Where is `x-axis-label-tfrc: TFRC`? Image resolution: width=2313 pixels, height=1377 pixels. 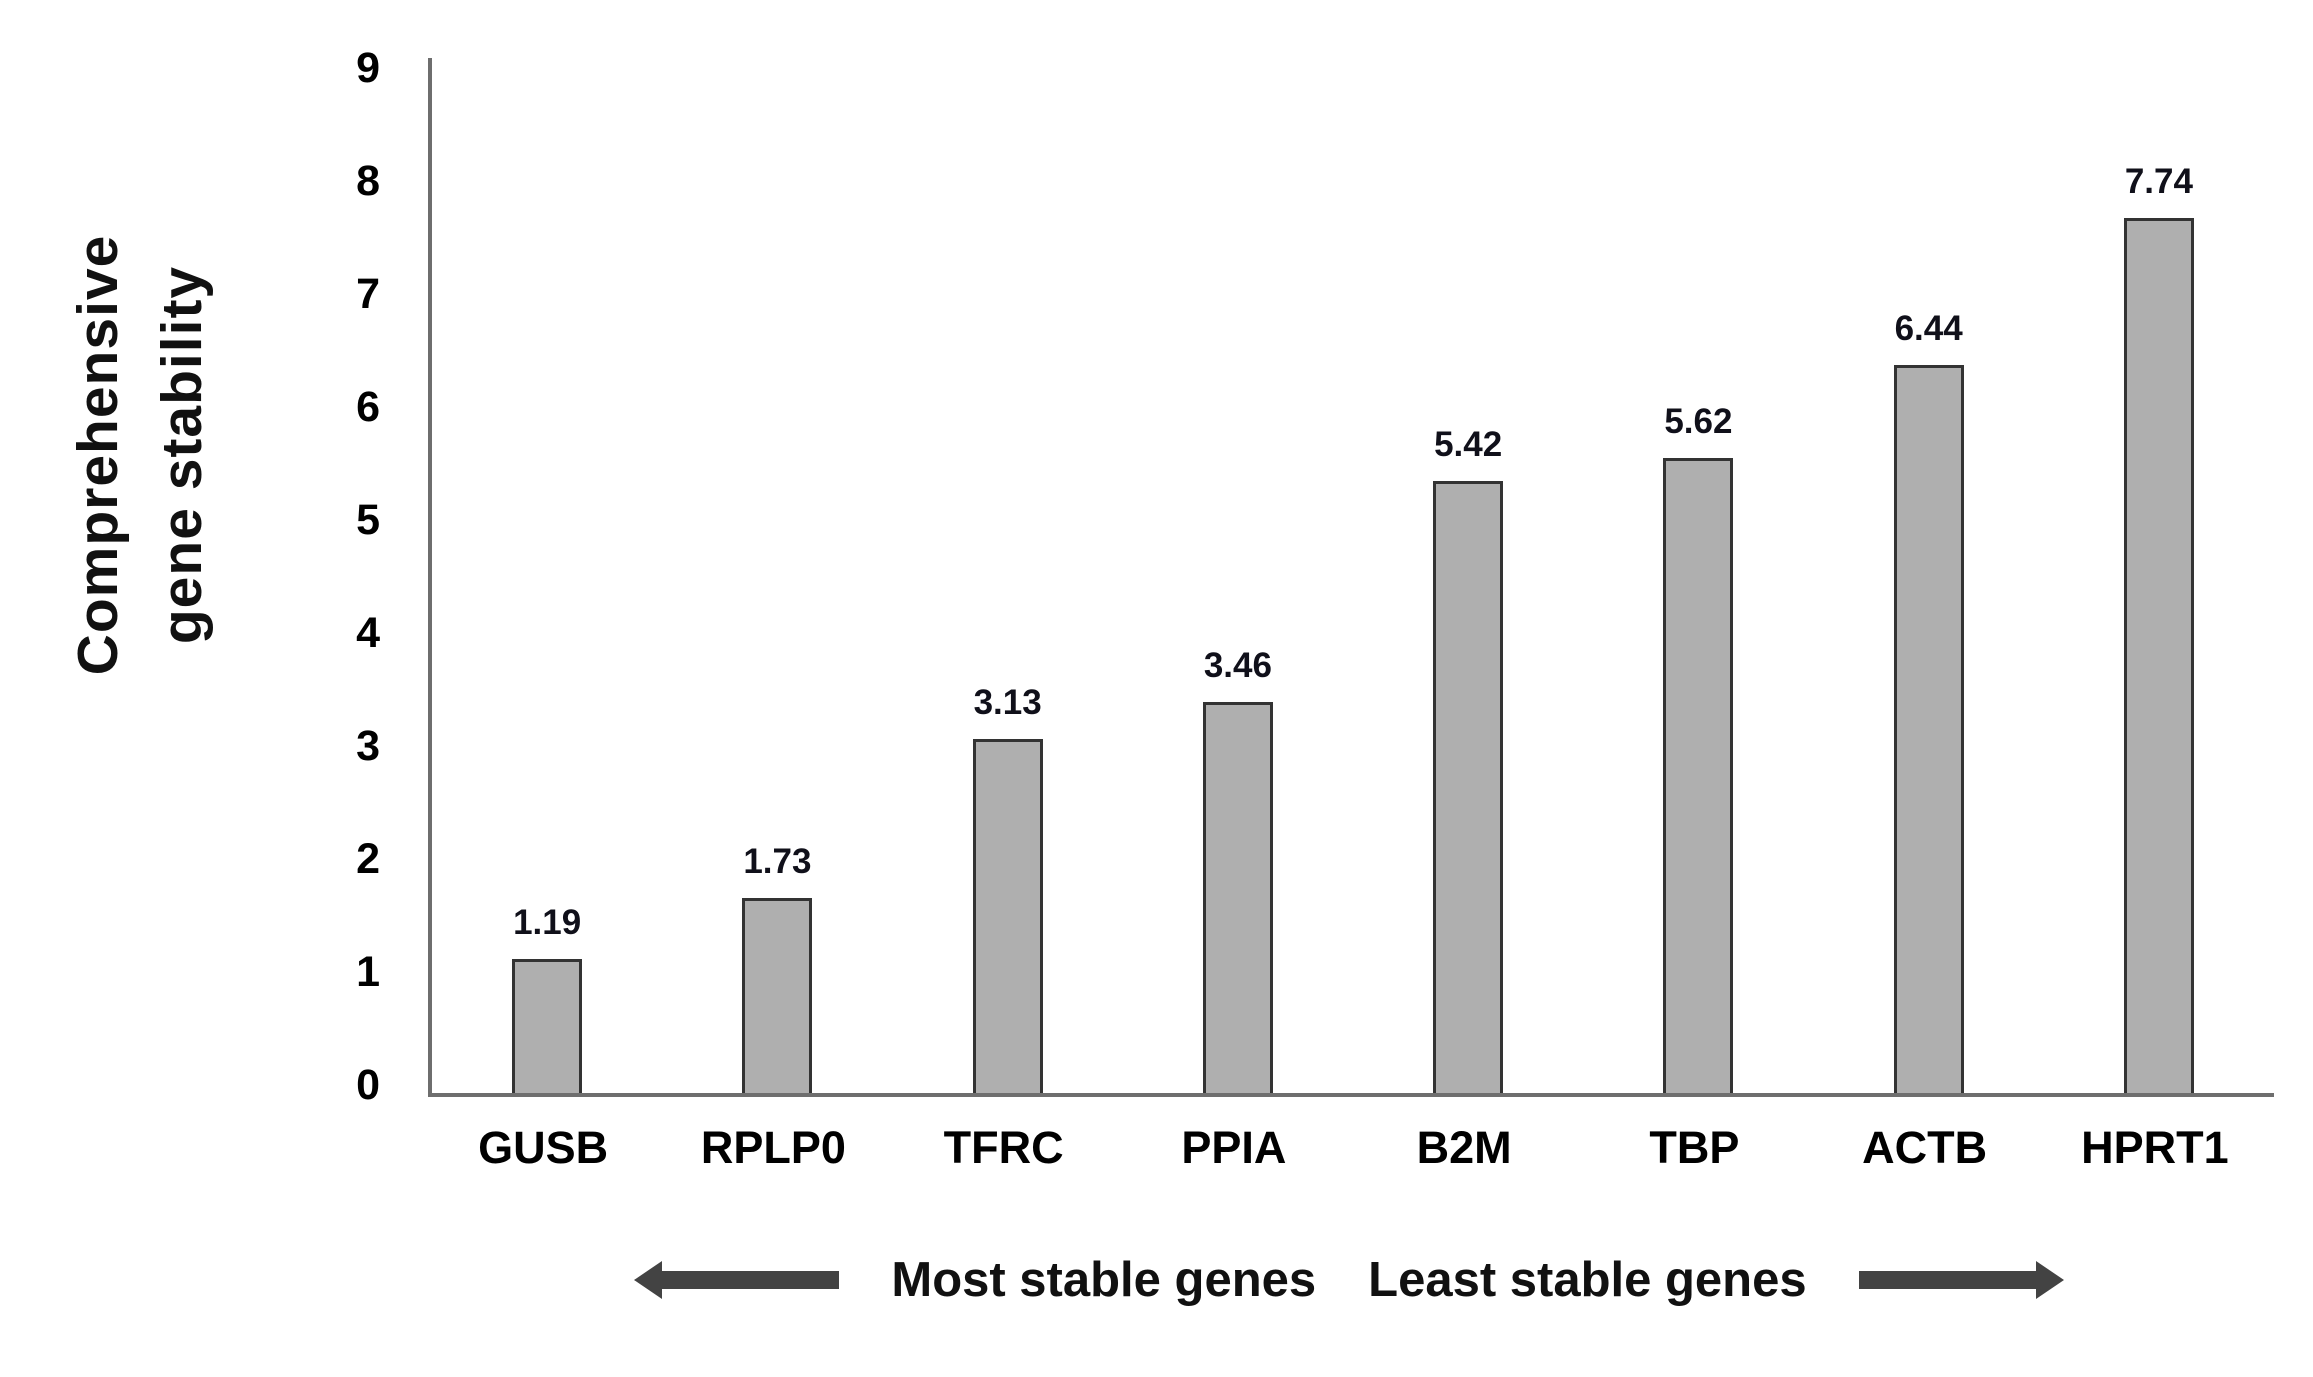
x-axis-label-tfrc: TFRC is located at coordinates (1003, 1147).